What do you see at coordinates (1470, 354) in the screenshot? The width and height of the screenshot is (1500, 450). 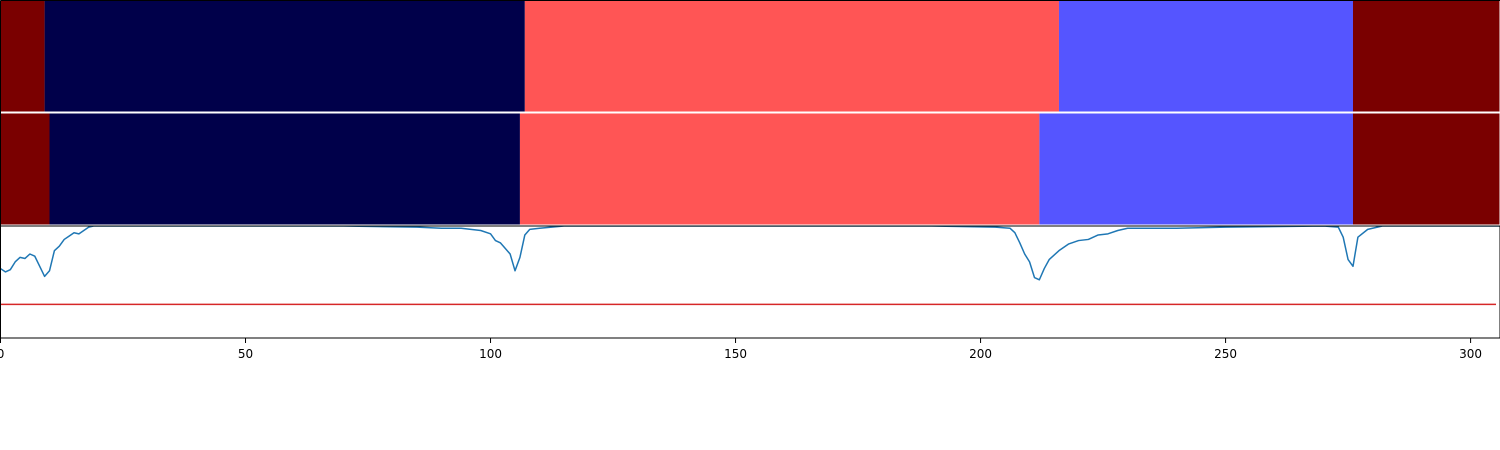 I see `x-tick-label-300: 300` at bounding box center [1470, 354].